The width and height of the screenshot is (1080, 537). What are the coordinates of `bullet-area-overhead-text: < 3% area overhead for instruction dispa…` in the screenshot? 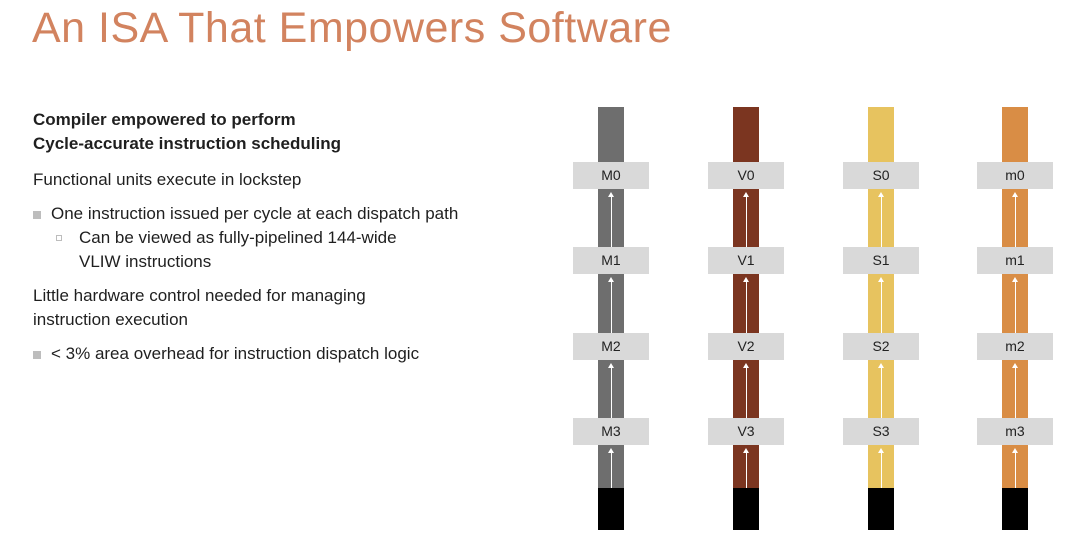 It's located at (235, 353).